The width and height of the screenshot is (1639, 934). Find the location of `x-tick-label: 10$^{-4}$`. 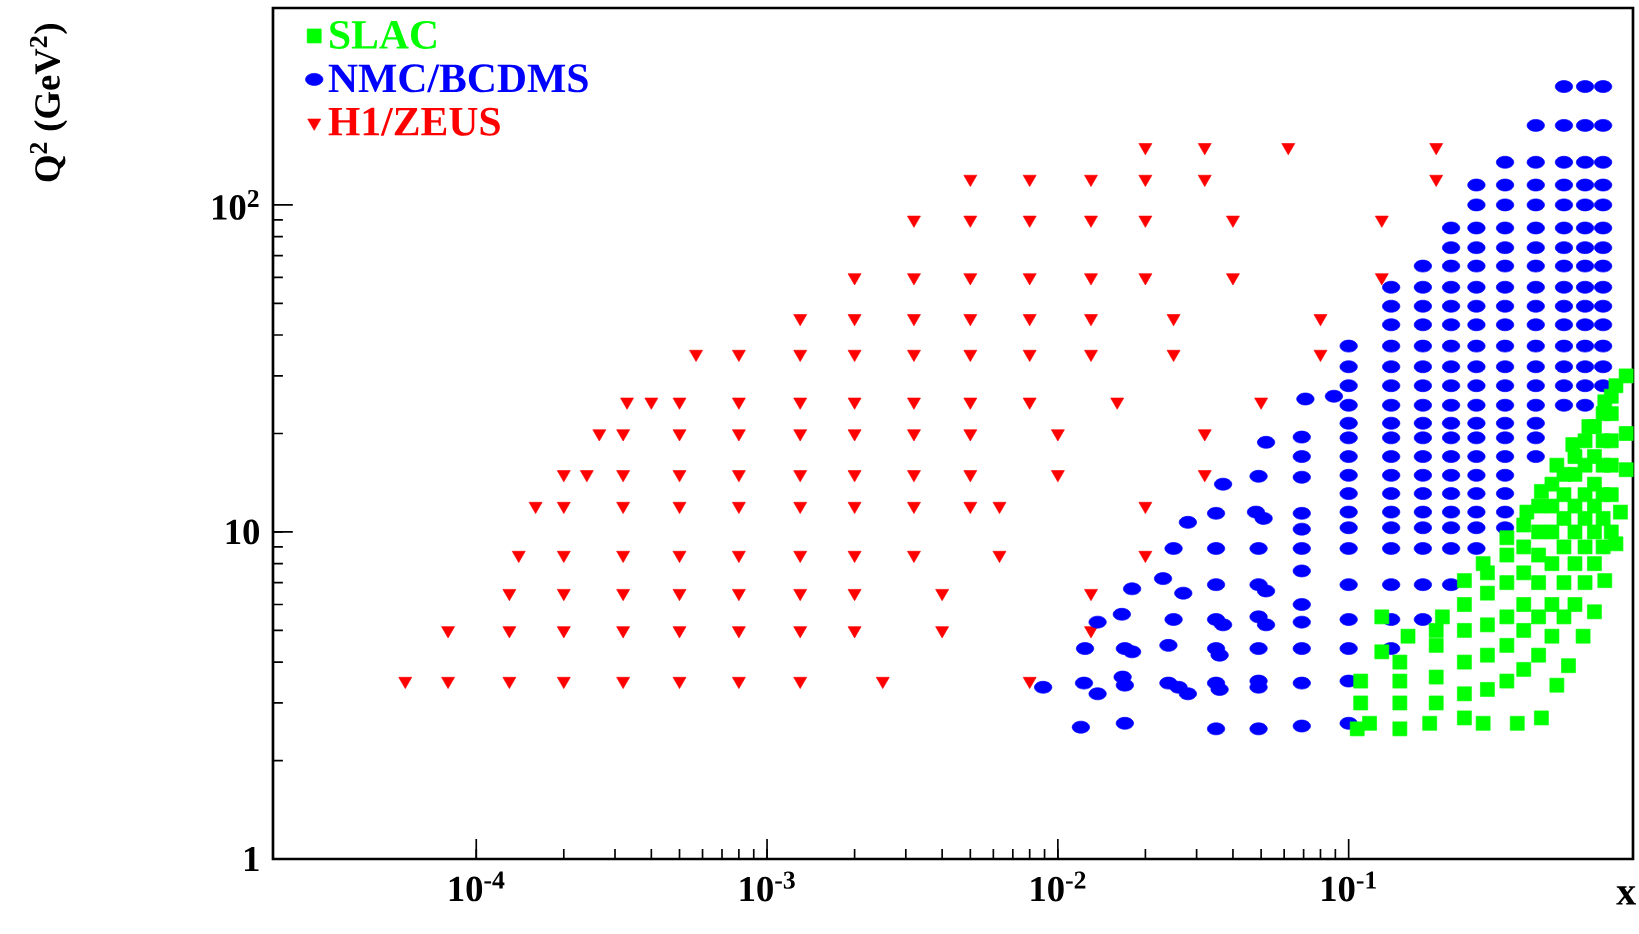

x-tick-label: 10$^{-4}$ is located at coordinates (477, 886).